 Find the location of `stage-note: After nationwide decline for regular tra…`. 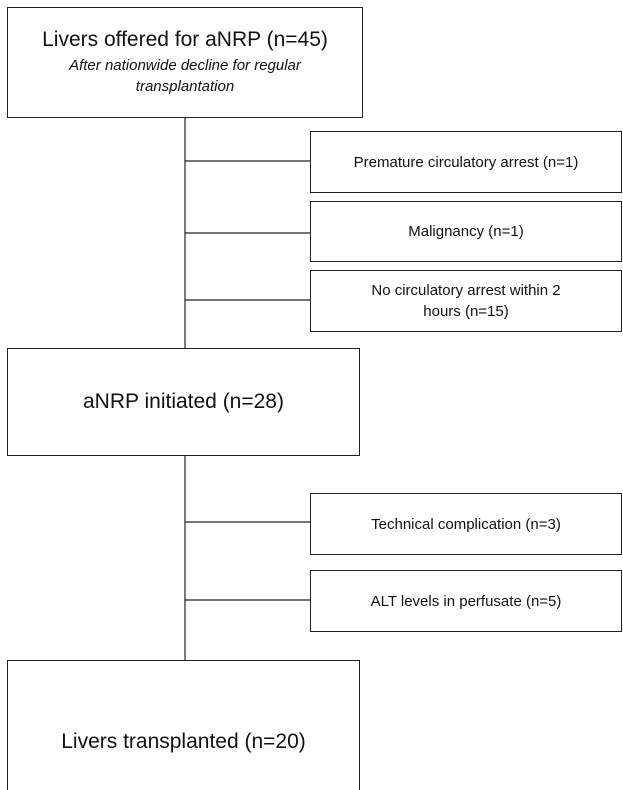

stage-note: After nationwide decline for regular tra… is located at coordinates (185, 76).